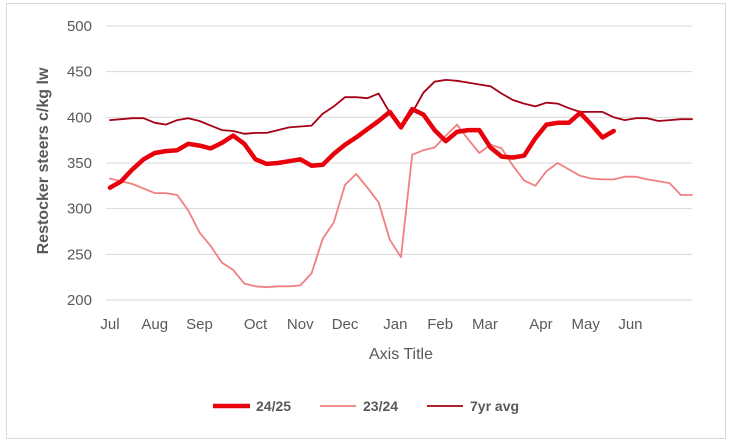 This screenshot has width=736, height=448. What do you see at coordinates (79, 72) in the screenshot?
I see `y-tick-label: 450` at bounding box center [79, 72].